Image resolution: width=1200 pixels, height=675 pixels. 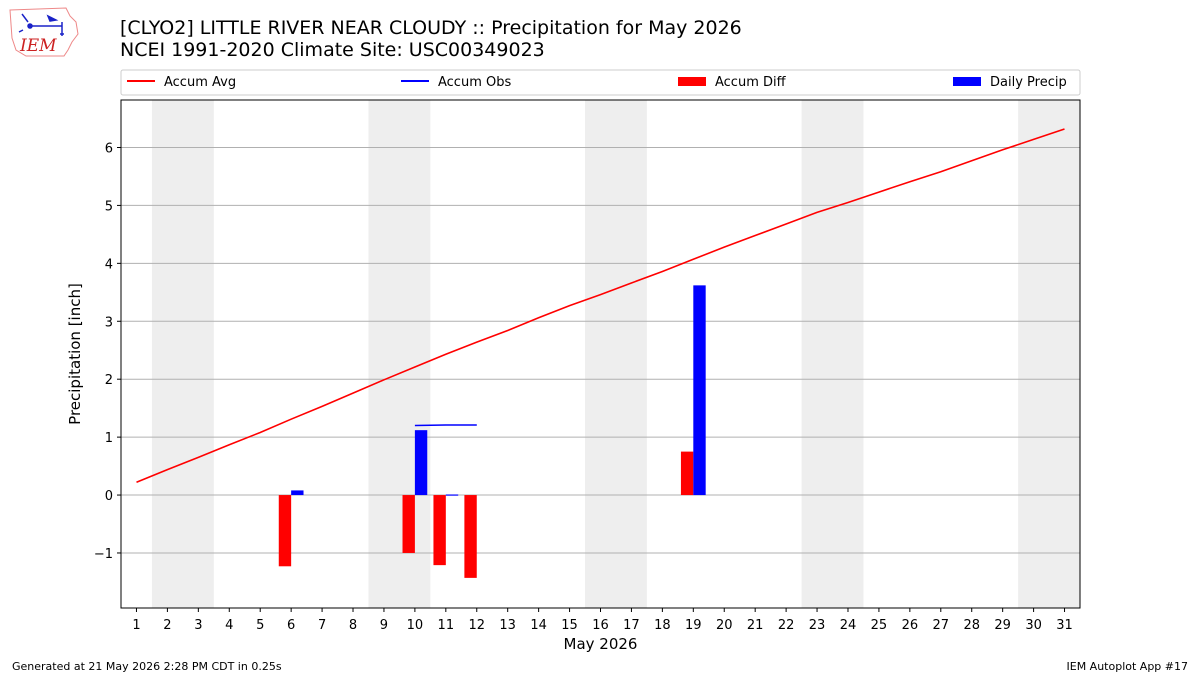 I want to click on x-tick-label: 16, so click(x=600, y=625).